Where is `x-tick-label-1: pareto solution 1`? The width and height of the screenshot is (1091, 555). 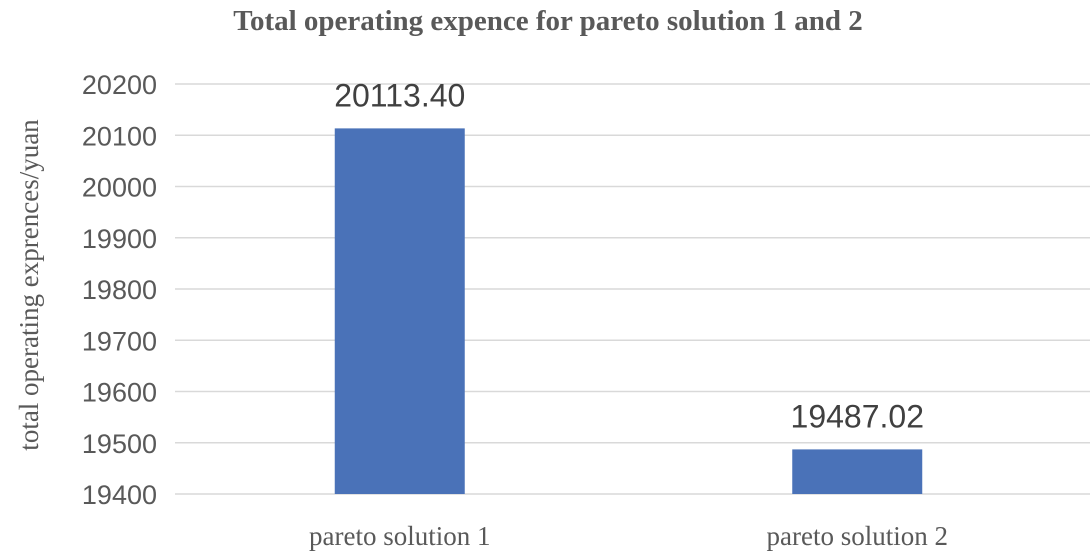
x-tick-label-1: pareto solution 1 is located at coordinates (399, 536).